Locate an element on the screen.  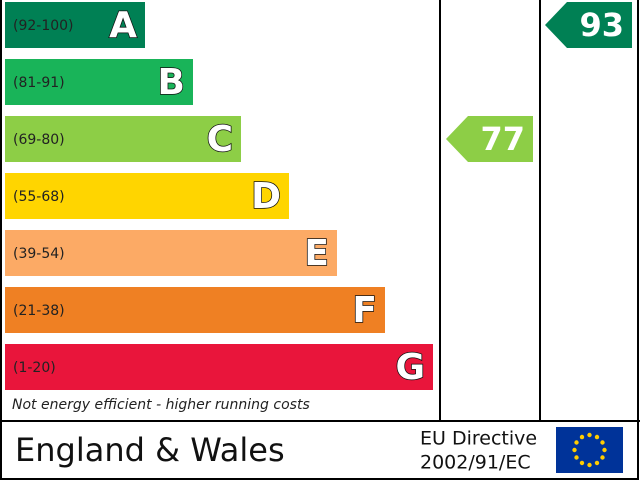
region: England & Wales is located at coordinates (150, 450).